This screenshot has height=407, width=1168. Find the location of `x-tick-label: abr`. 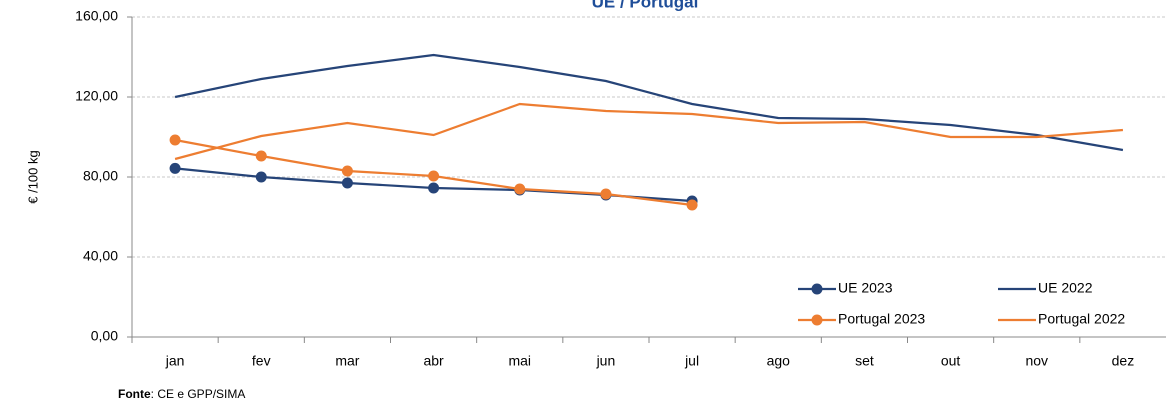

x-tick-label: abr is located at coordinates (433, 361).